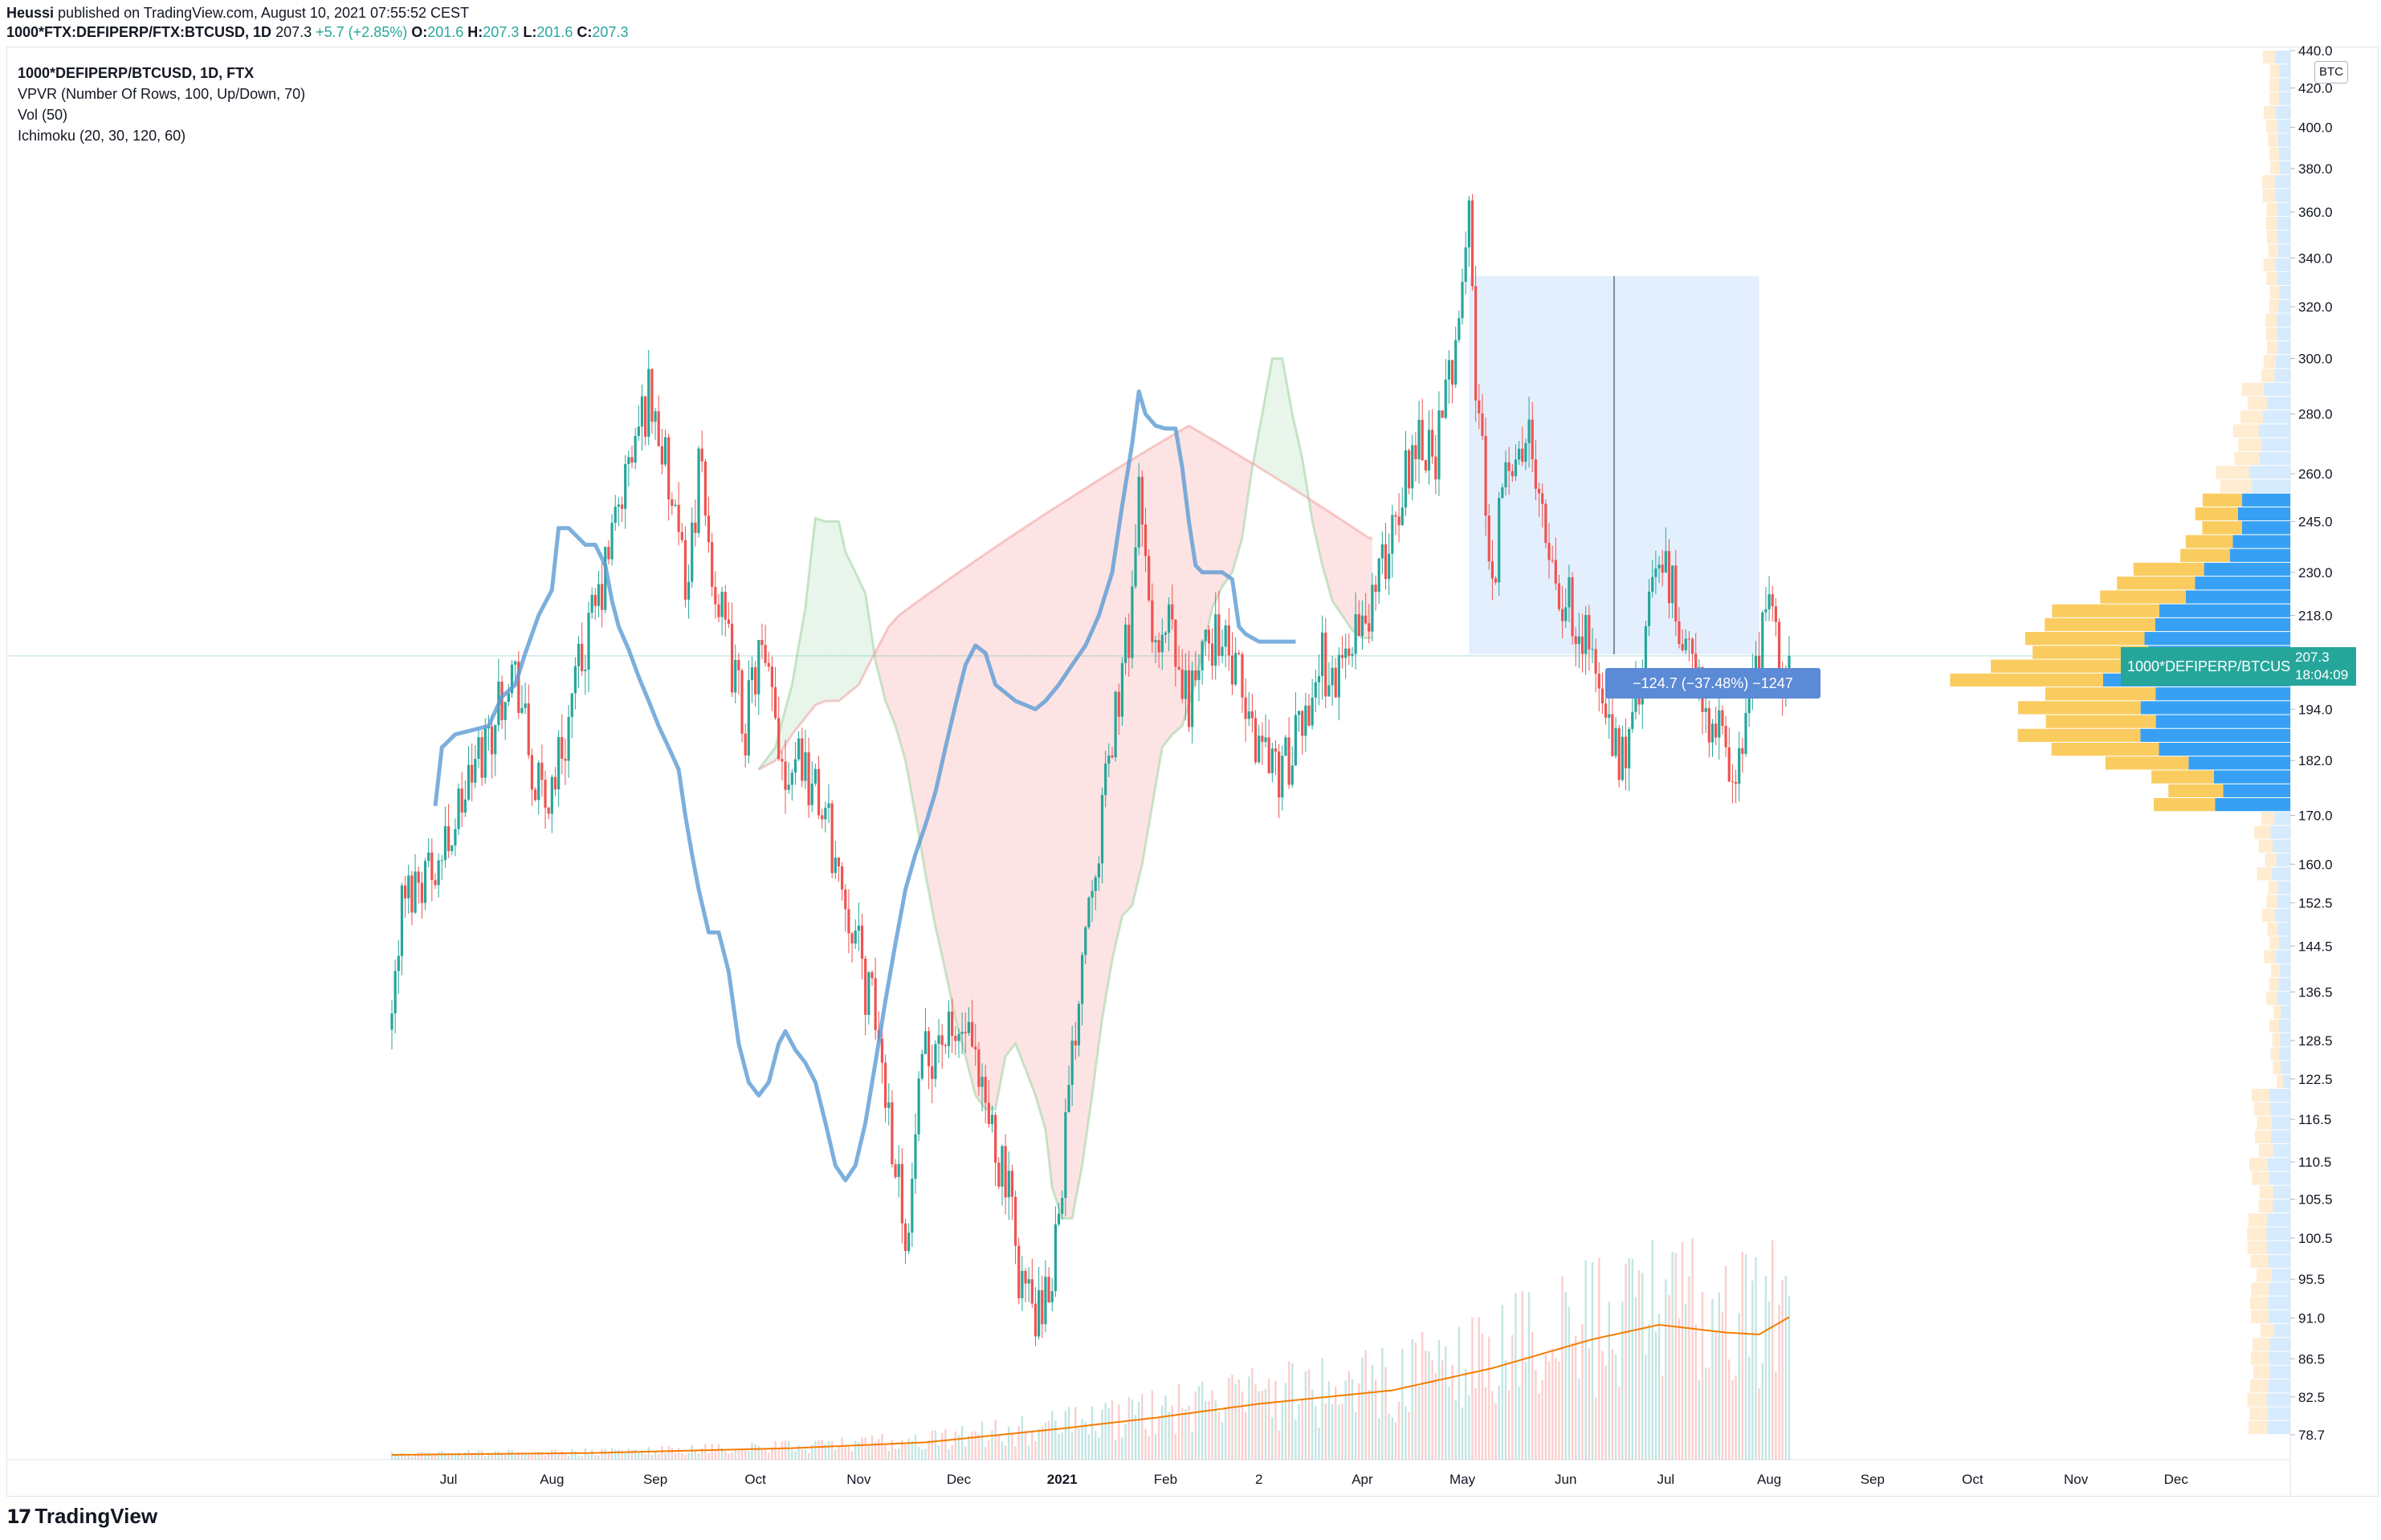 This screenshot has width=2381, height=1540. I want to click on time-tick-label: Feb, so click(1165, 1479).